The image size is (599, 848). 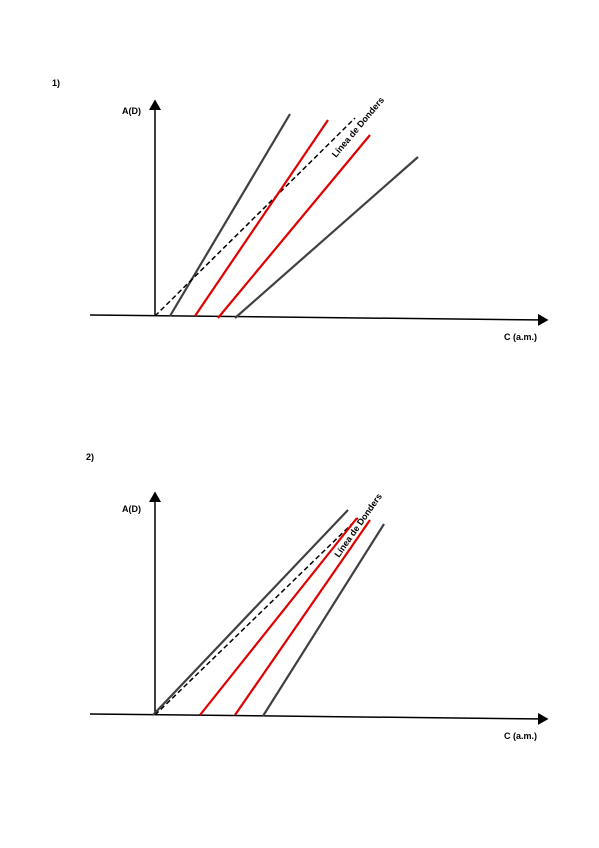 What do you see at coordinates (90, 457) in the screenshot?
I see `diagram-label: 2)` at bounding box center [90, 457].